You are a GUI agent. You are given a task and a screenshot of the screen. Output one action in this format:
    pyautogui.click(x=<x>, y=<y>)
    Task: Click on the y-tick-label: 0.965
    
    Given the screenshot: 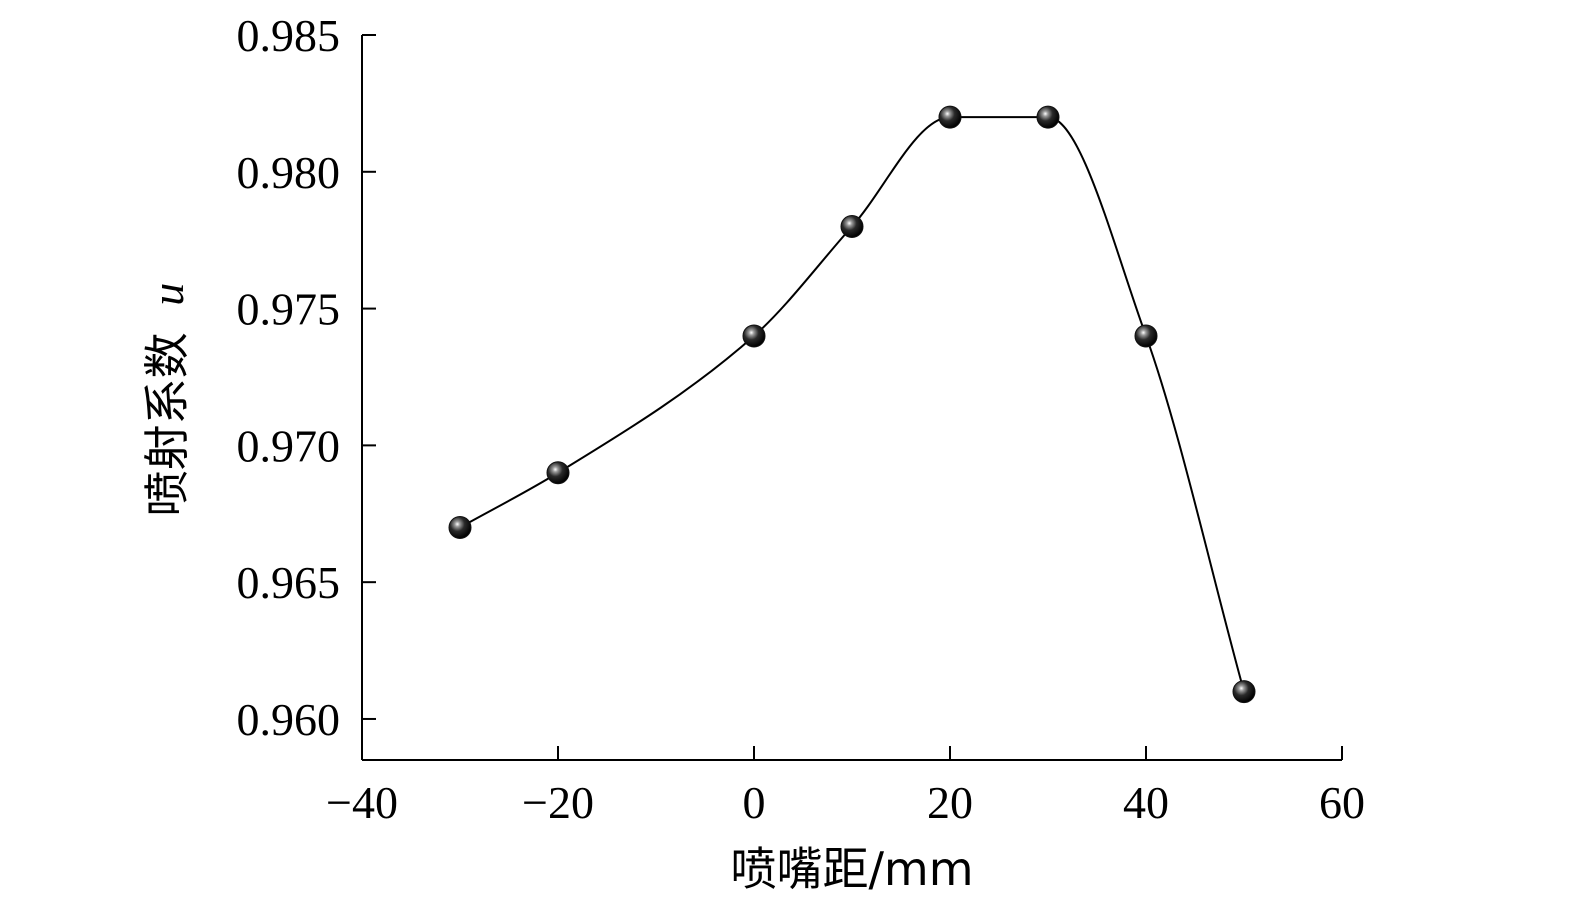 What is the action you would take?
    pyautogui.click(x=289, y=582)
    